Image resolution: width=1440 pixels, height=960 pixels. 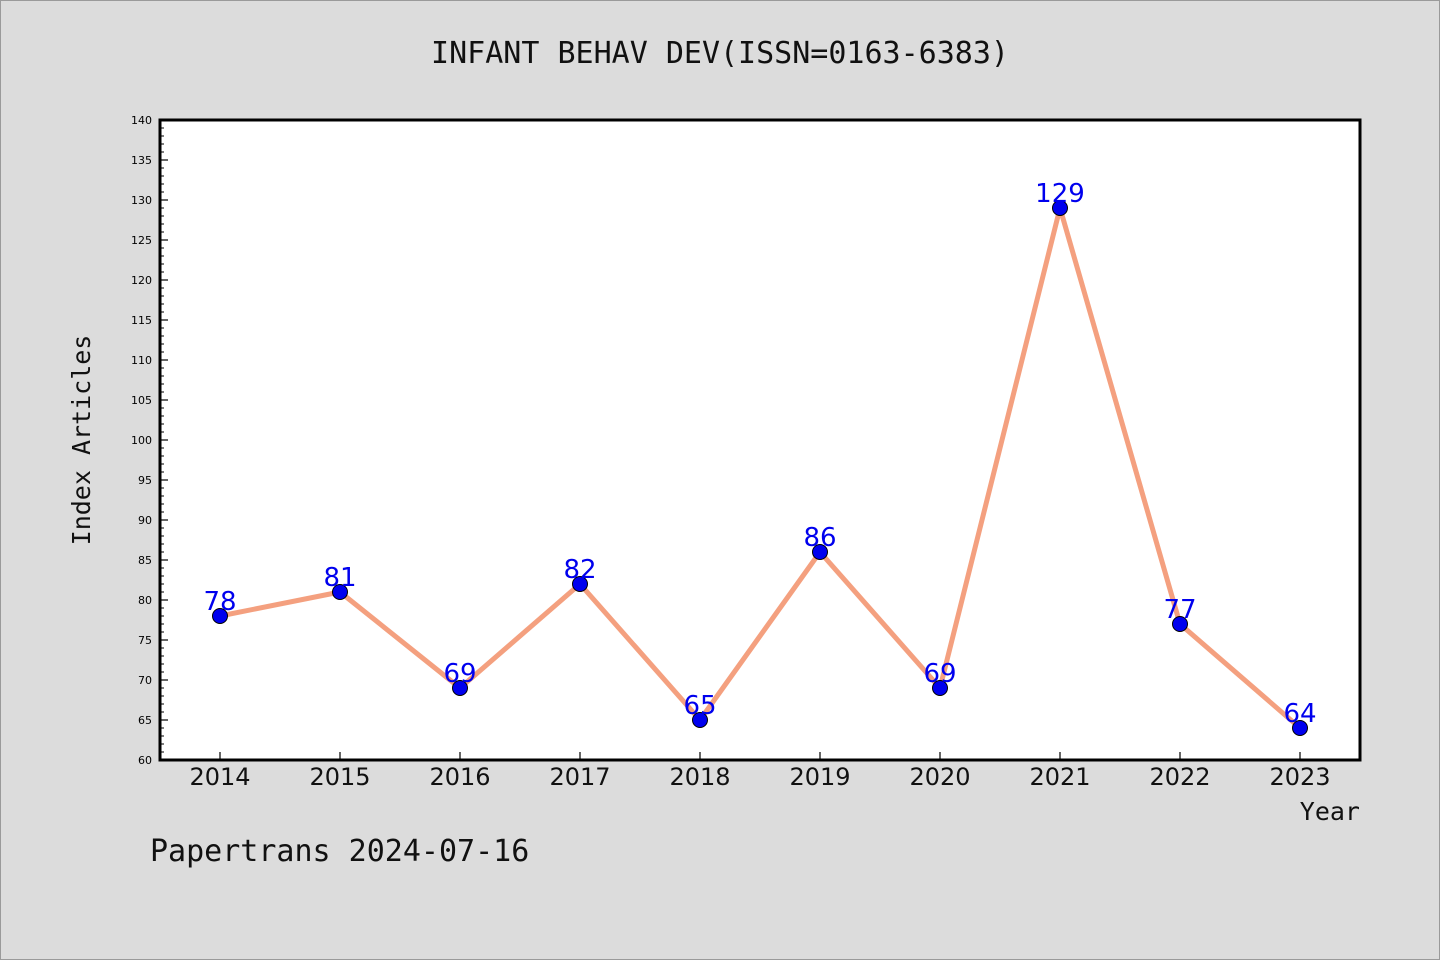 What do you see at coordinates (145, 680) in the screenshot?
I see `y-tick-label: 70` at bounding box center [145, 680].